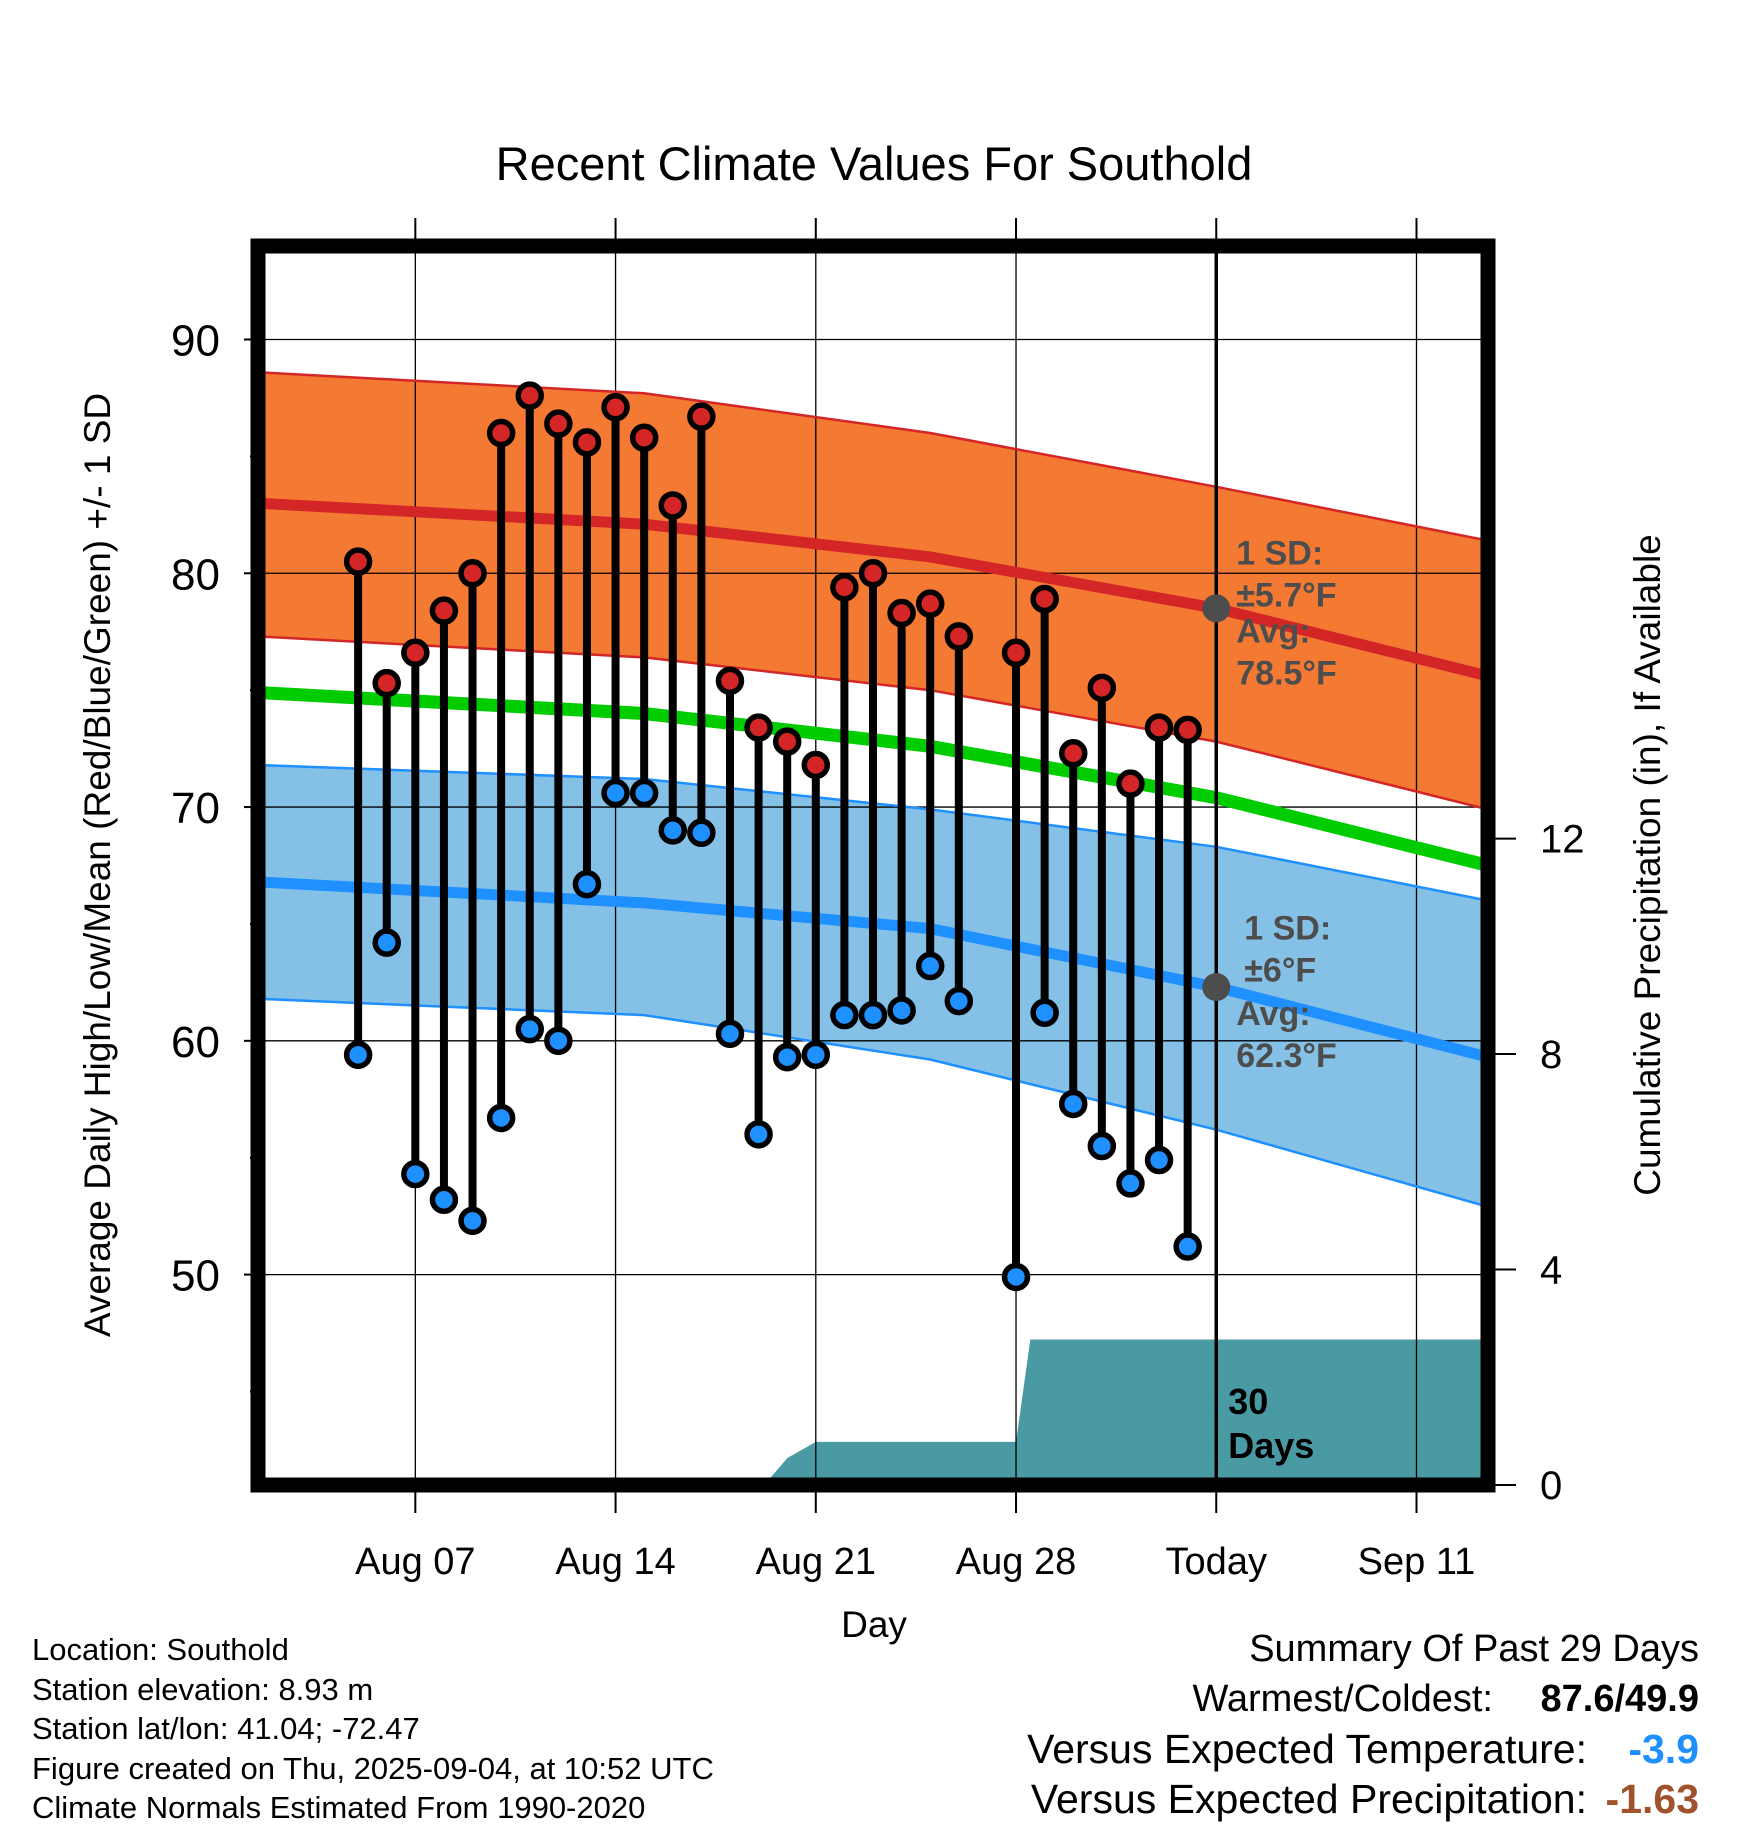  I want to click on high-sd-value: ±5.7°F, so click(1286, 596).